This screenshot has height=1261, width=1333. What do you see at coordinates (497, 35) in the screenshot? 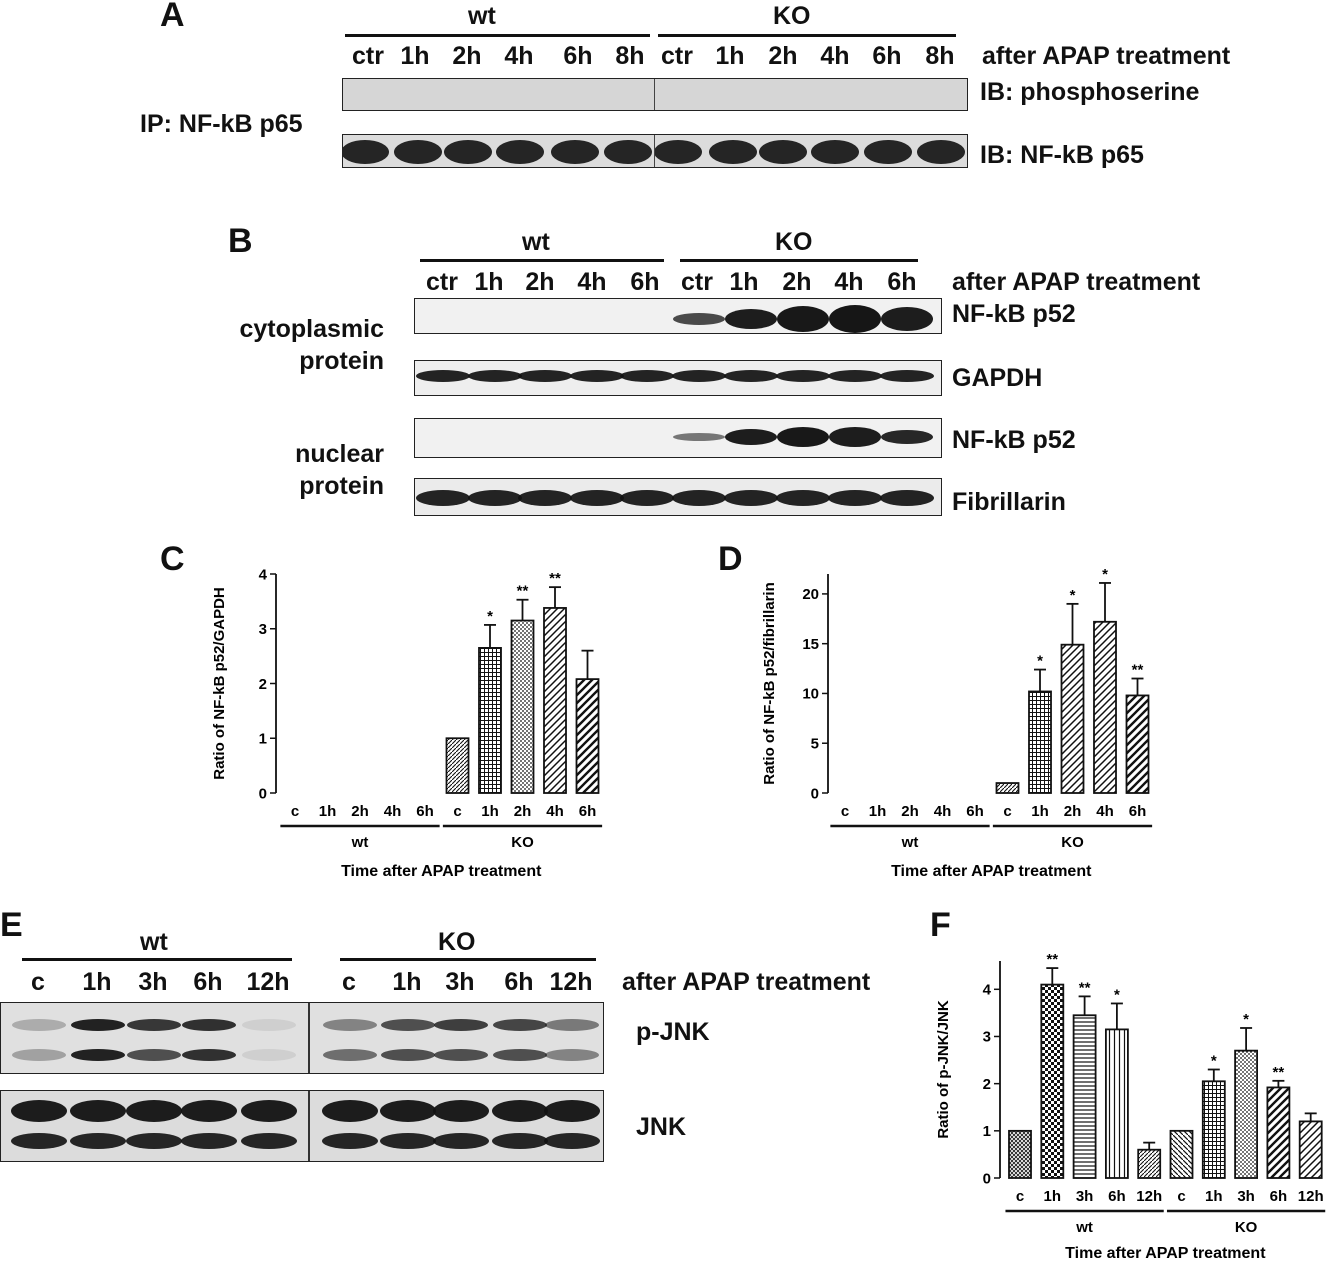
I see `group-bracket-wt-a` at bounding box center [497, 35].